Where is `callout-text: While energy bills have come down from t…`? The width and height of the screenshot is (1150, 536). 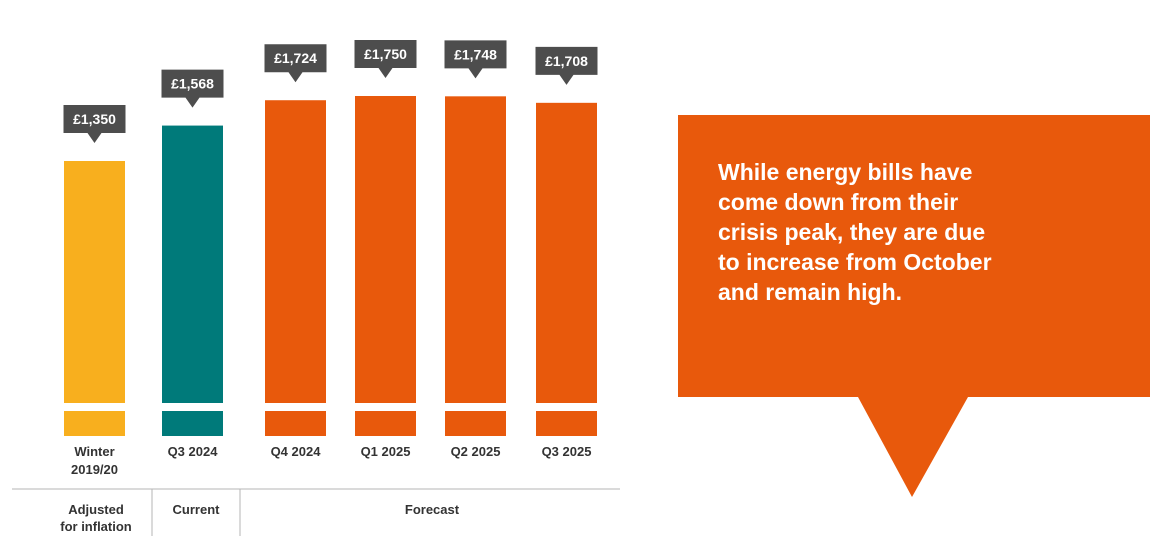 callout-text: While energy bills have come down from t… is located at coordinates (925, 232).